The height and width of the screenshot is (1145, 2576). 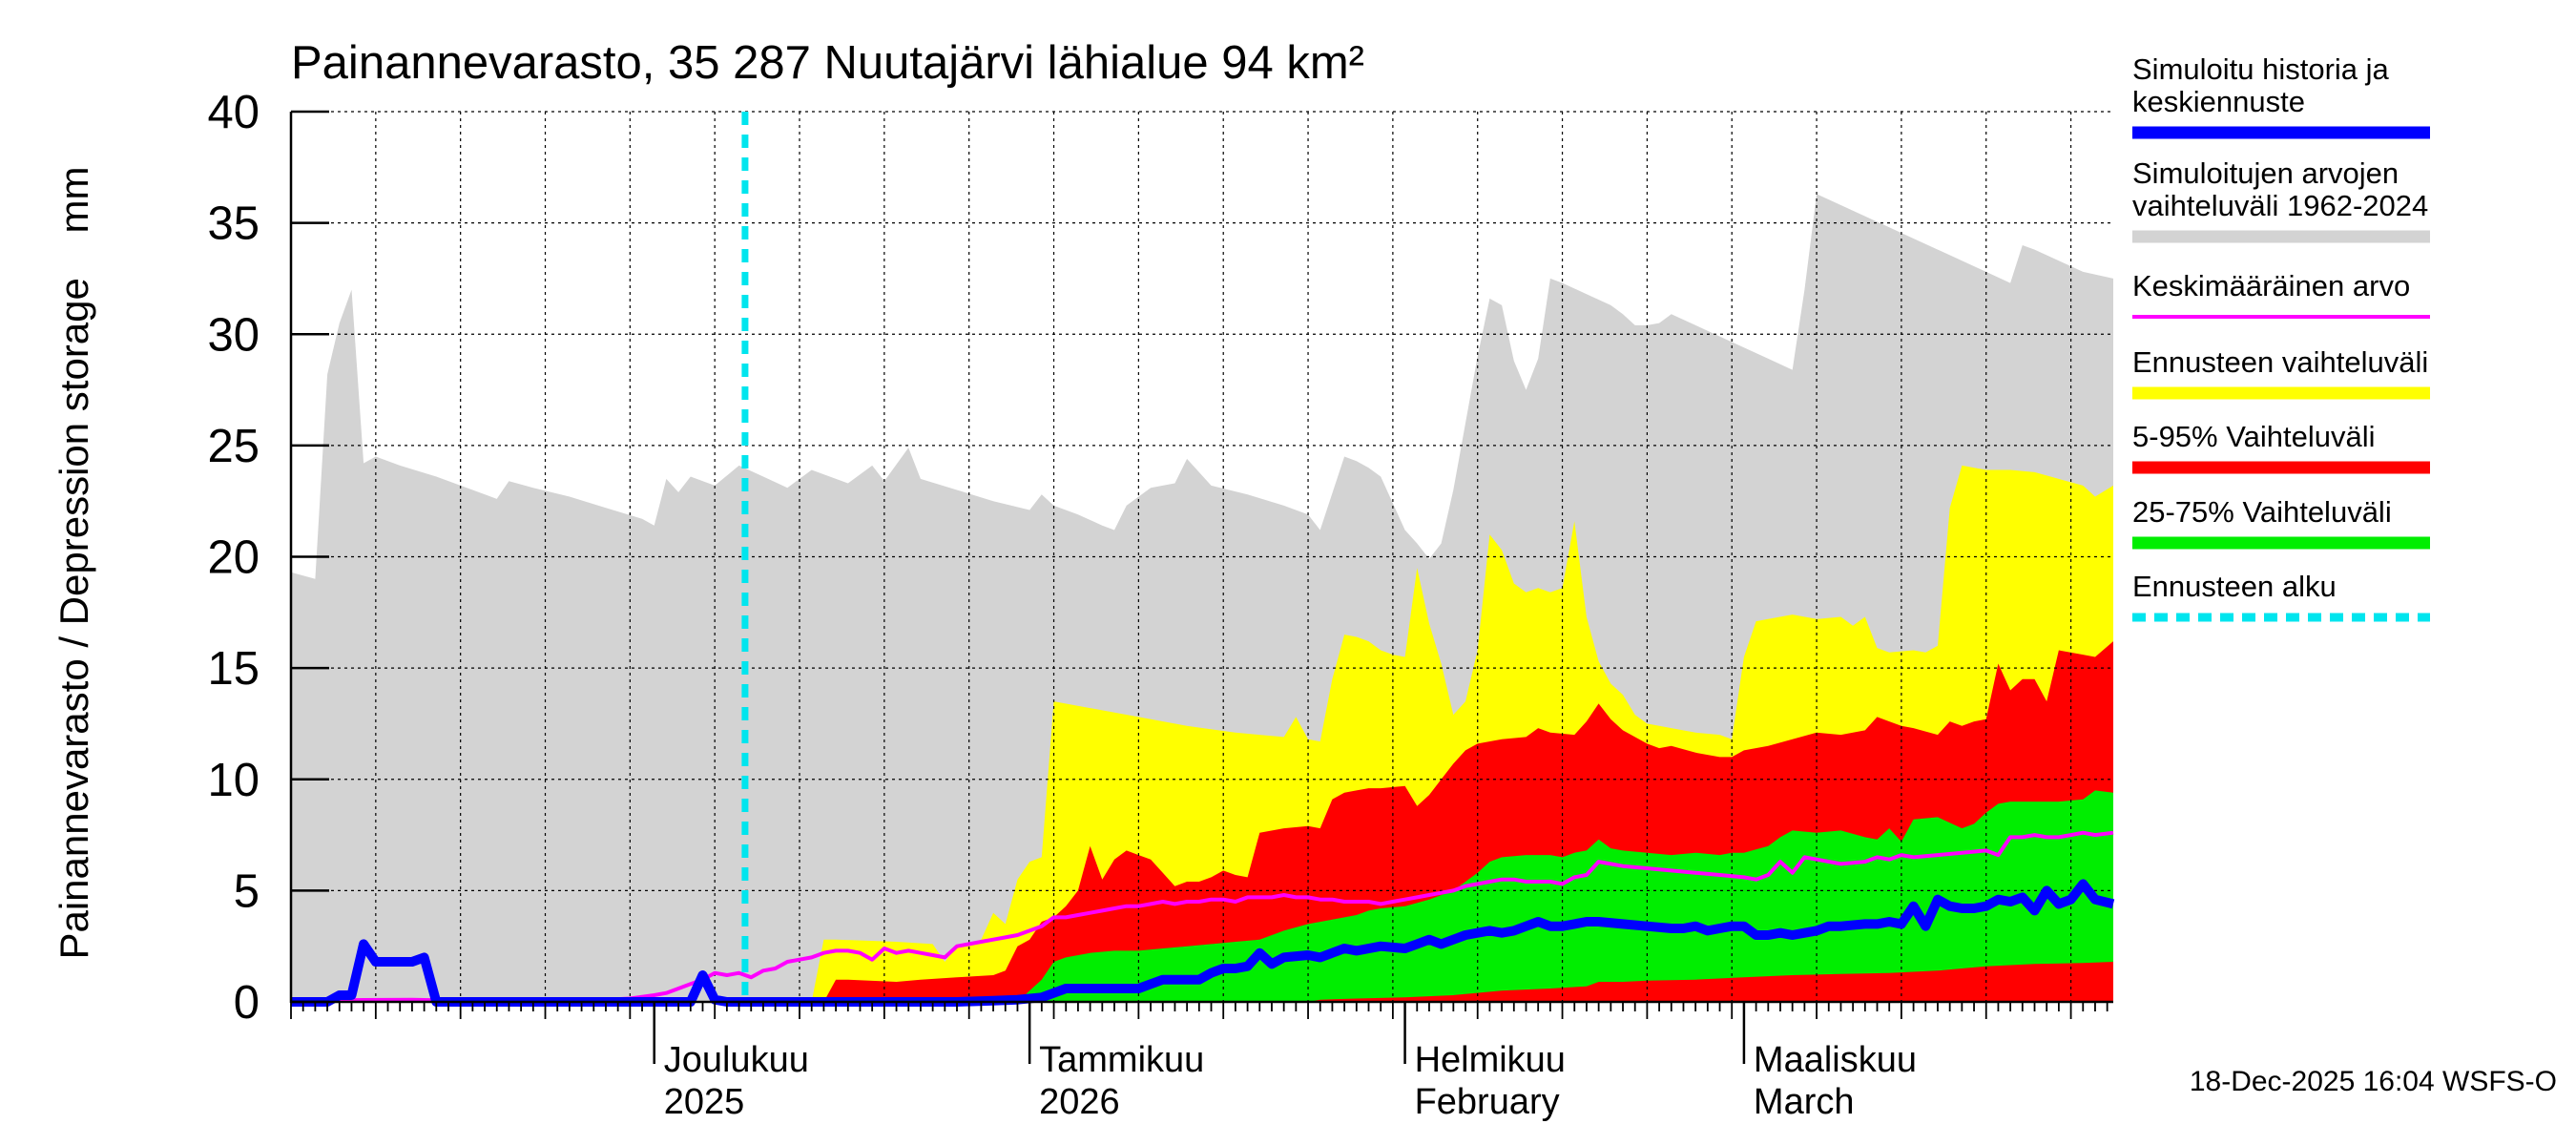 What do you see at coordinates (233, 669) in the screenshot?
I see `y-tick-label: 15` at bounding box center [233, 669].